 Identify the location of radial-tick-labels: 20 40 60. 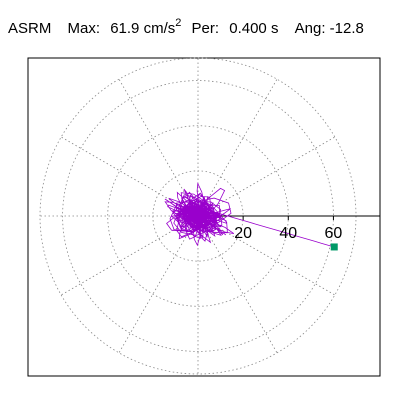
(288, 233).